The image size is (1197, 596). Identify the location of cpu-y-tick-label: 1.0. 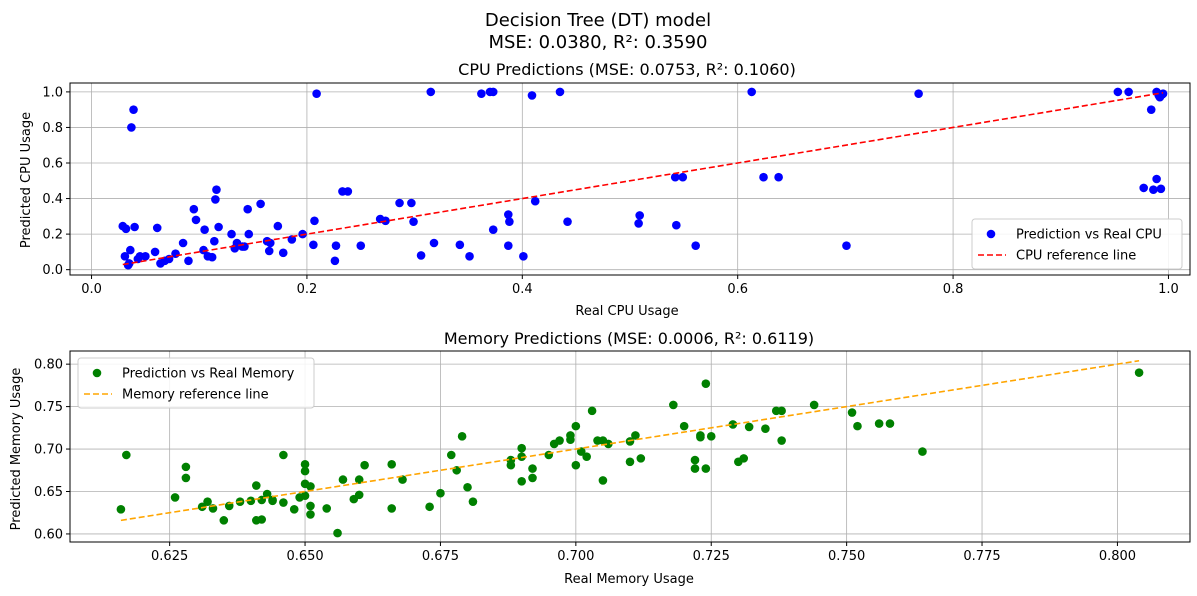
(52, 92).